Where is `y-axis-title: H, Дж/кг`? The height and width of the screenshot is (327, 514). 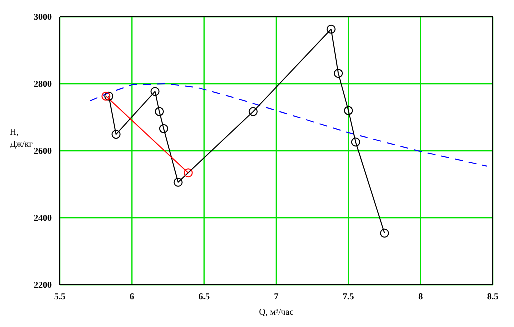 y-axis-title: H, Дж/кг is located at coordinates (22, 138).